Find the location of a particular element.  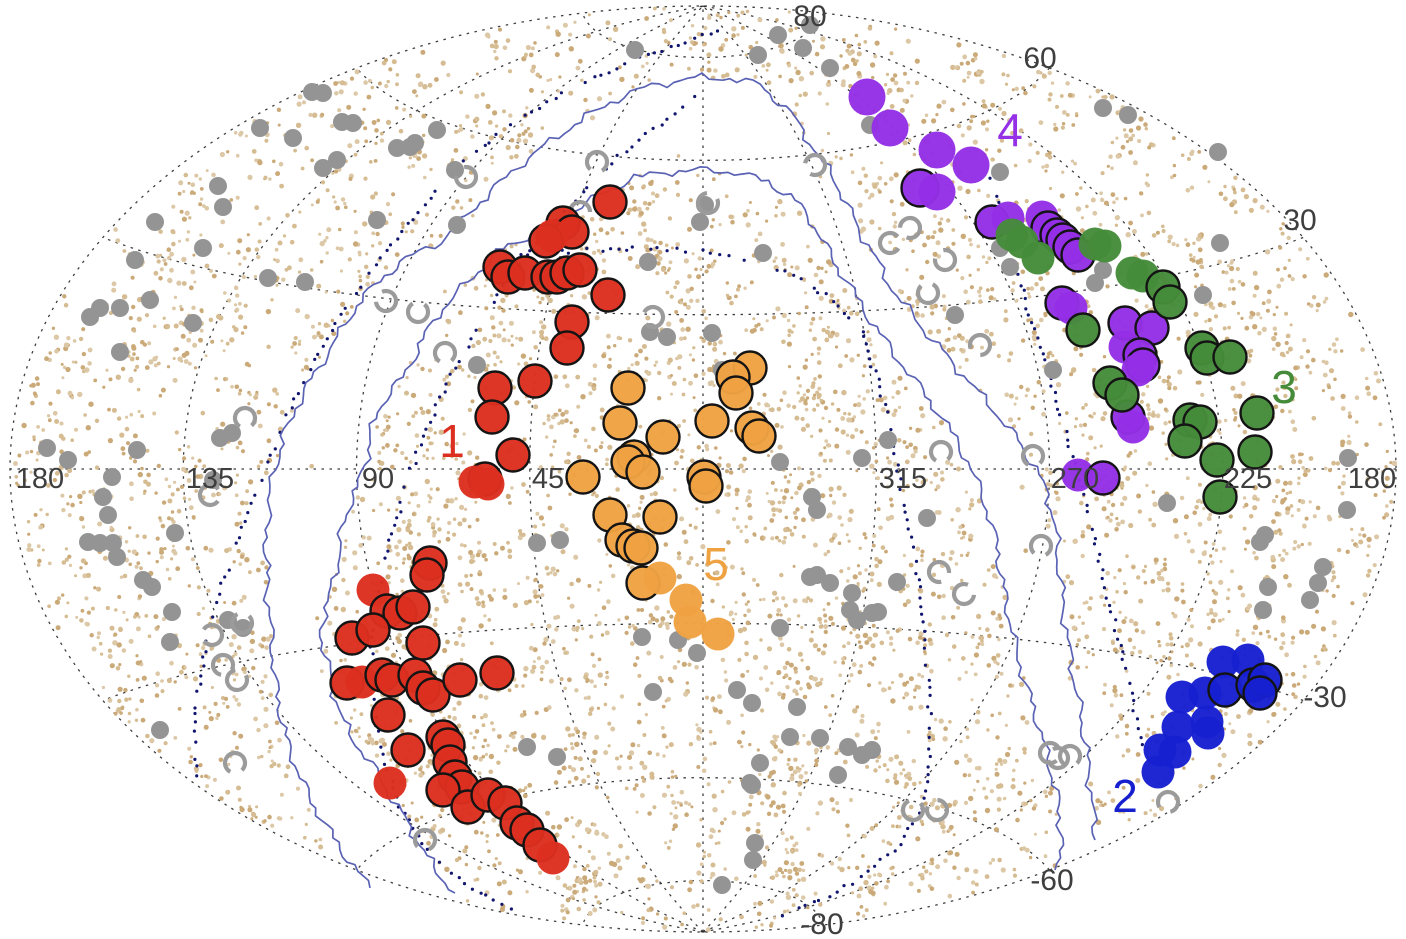

latitude-label-3: -30 is located at coordinates (1324, 697).